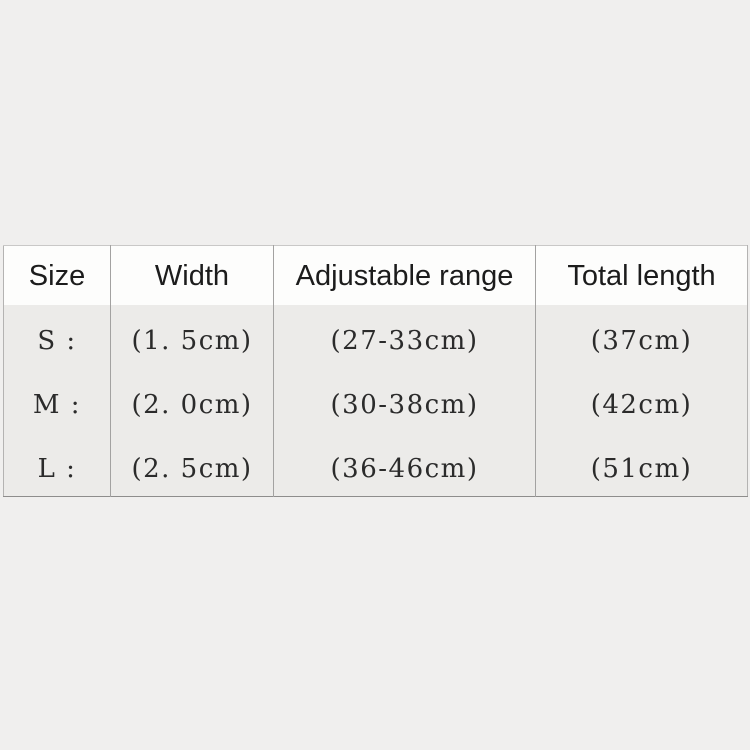  What do you see at coordinates (57, 464) in the screenshot?
I see `cell-size-l: L :` at bounding box center [57, 464].